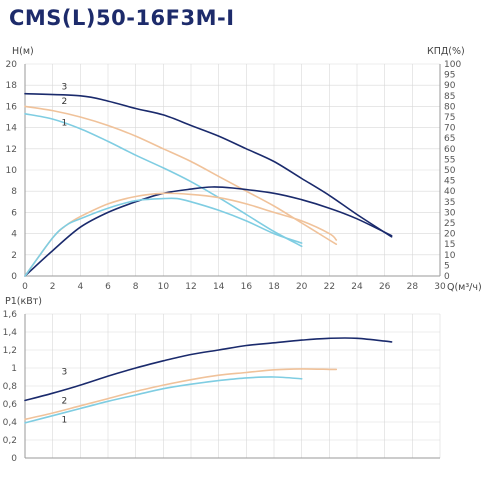  I want to click on y2-tick-label: 50, so click(450, 171).